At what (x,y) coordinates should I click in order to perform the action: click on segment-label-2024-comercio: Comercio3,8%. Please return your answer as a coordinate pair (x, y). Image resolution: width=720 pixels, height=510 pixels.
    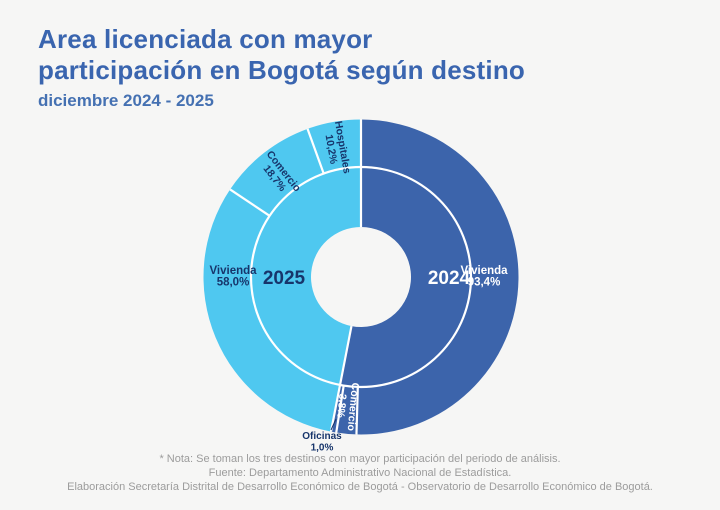
    Looking at the image, I should click on (347, 406).